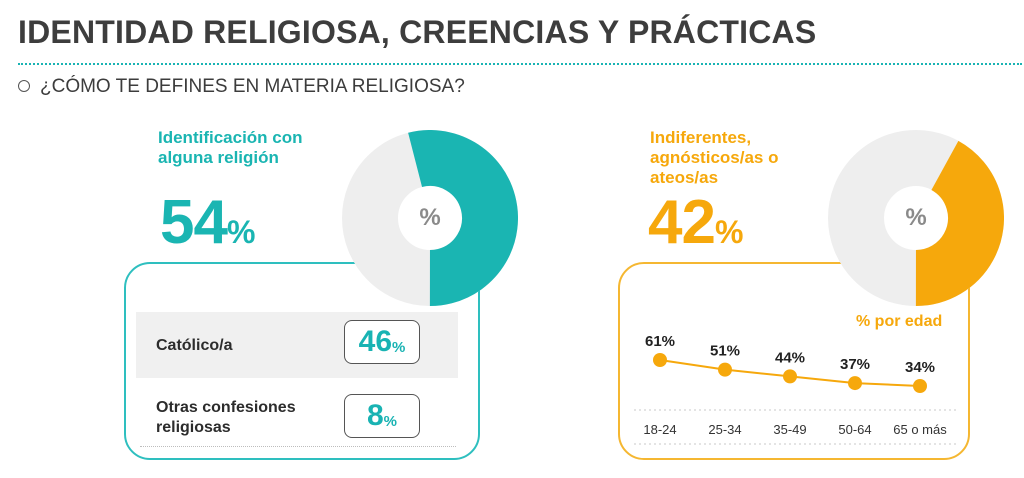 The width and height of the screenshot is (1024, 478). I want to click on religion-donut-segment, so click(430, 218).